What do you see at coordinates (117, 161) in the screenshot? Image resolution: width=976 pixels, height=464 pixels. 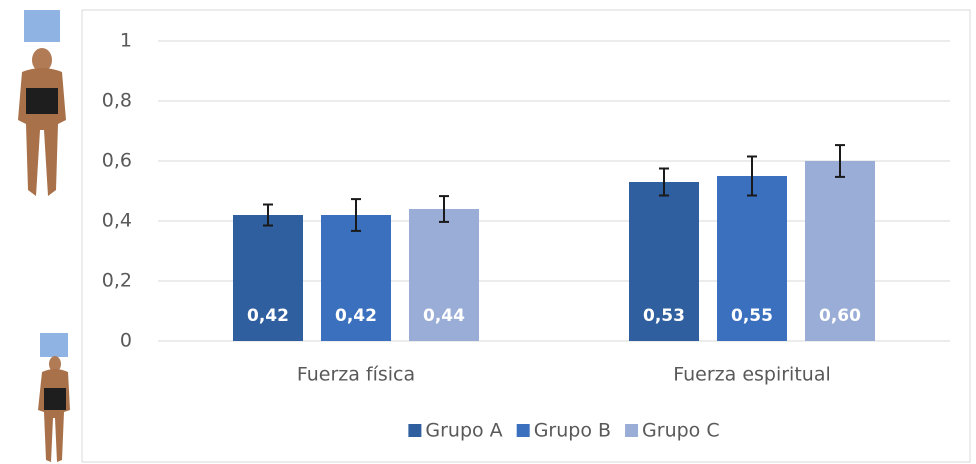 I see `y-tick-label: 0,6` at bounding box center [117, 161].